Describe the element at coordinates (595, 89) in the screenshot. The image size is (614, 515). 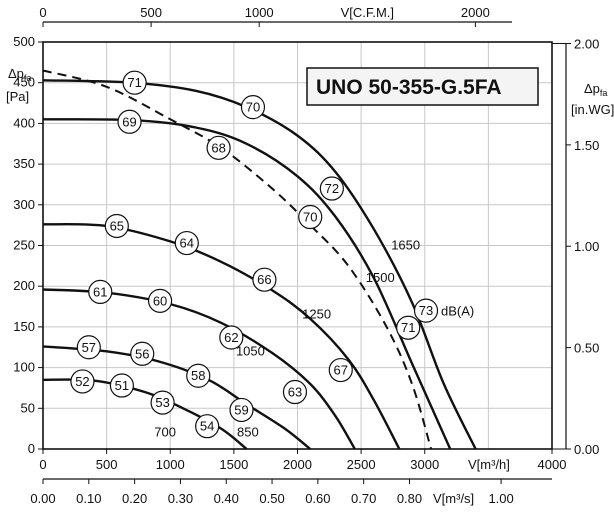
I see `y-right-axis-label: Δpfa` at that location.